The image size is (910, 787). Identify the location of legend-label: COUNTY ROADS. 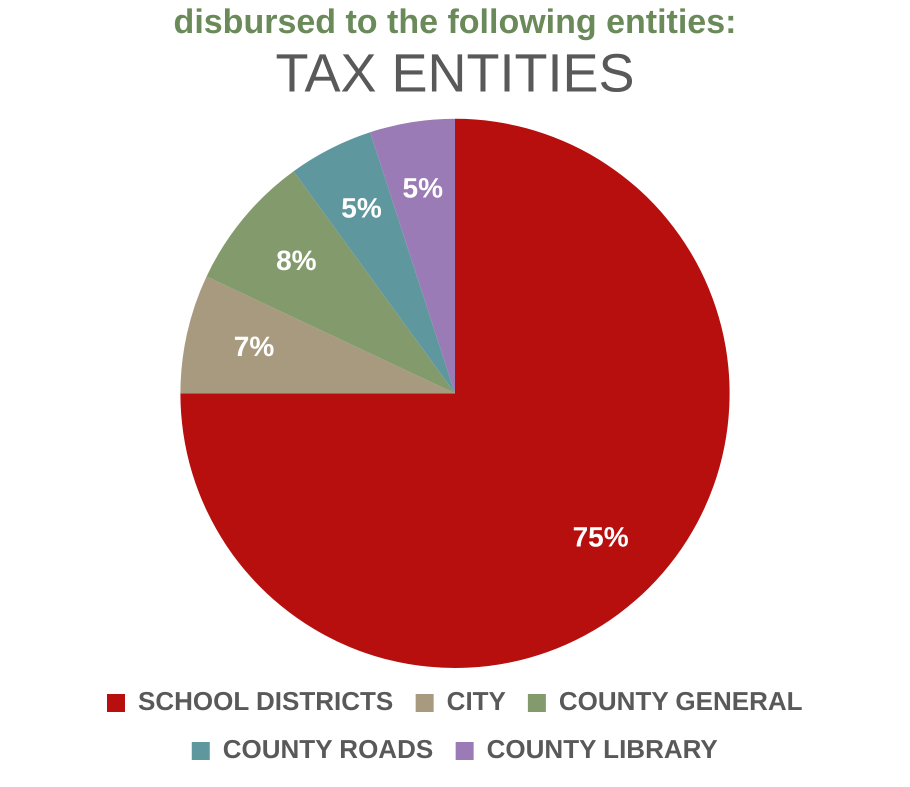
(328, 749).